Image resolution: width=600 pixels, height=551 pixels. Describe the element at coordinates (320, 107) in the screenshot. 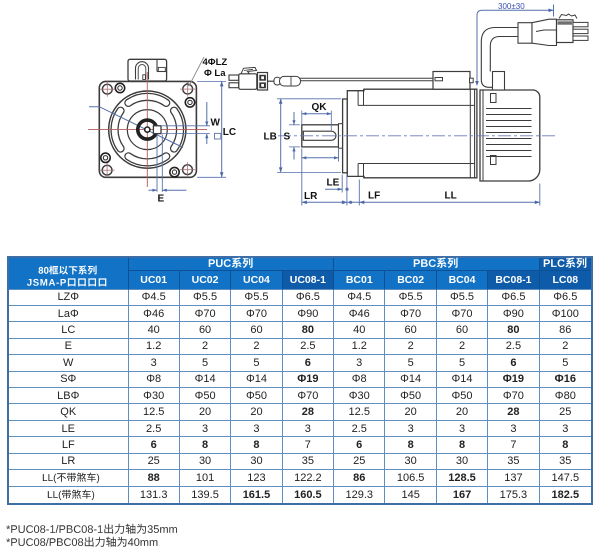

I see `svg-text: QK` at that location.